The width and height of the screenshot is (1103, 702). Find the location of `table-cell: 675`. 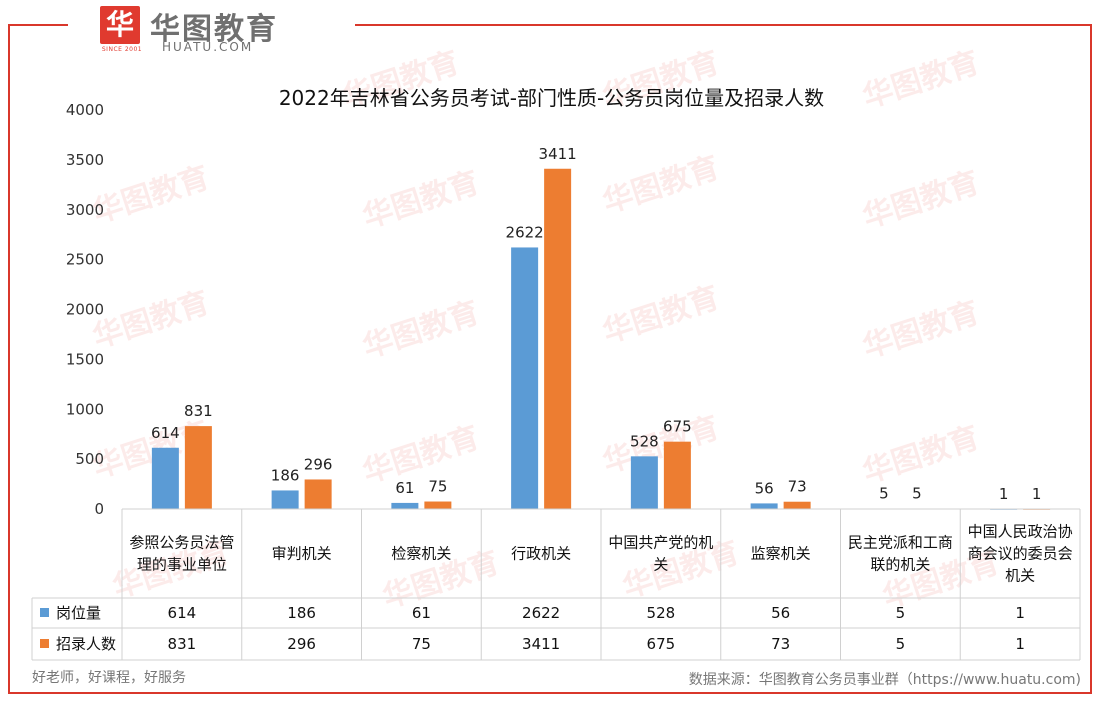

table-cell: 675 is located at coordinates (661, 644).